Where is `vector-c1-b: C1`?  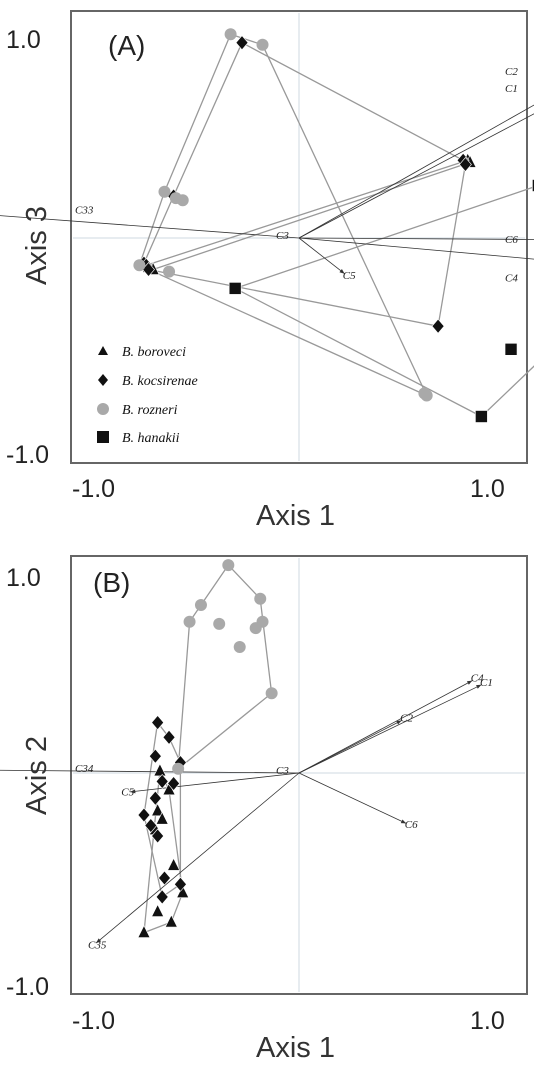
vector-c1-b: C1 is located at coordinates (395, 725).